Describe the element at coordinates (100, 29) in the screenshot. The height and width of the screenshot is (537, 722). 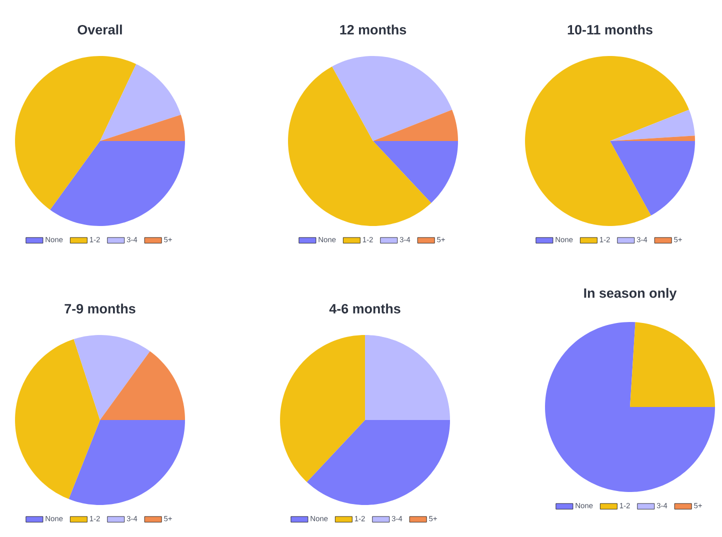
I see `chart-title: Overall` at that location.